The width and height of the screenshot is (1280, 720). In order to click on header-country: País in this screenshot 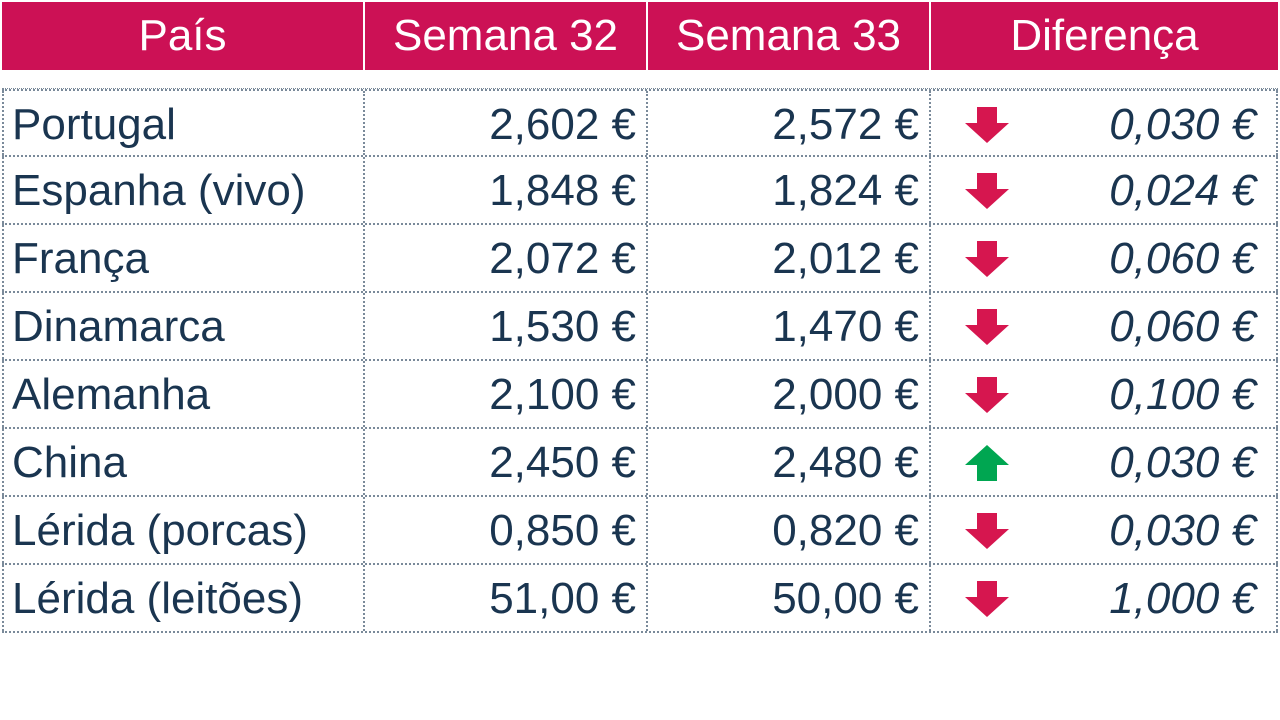, I will do `click(183, 36)`.